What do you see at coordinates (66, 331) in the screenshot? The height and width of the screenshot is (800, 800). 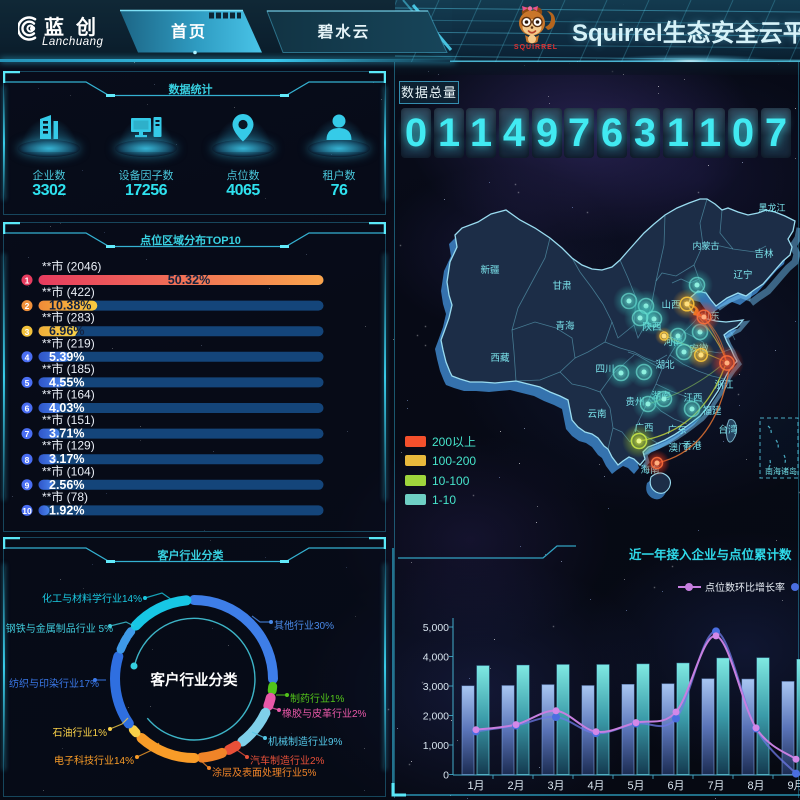 I see `svg-text: 6.96%` at bounding box center [66, 331].